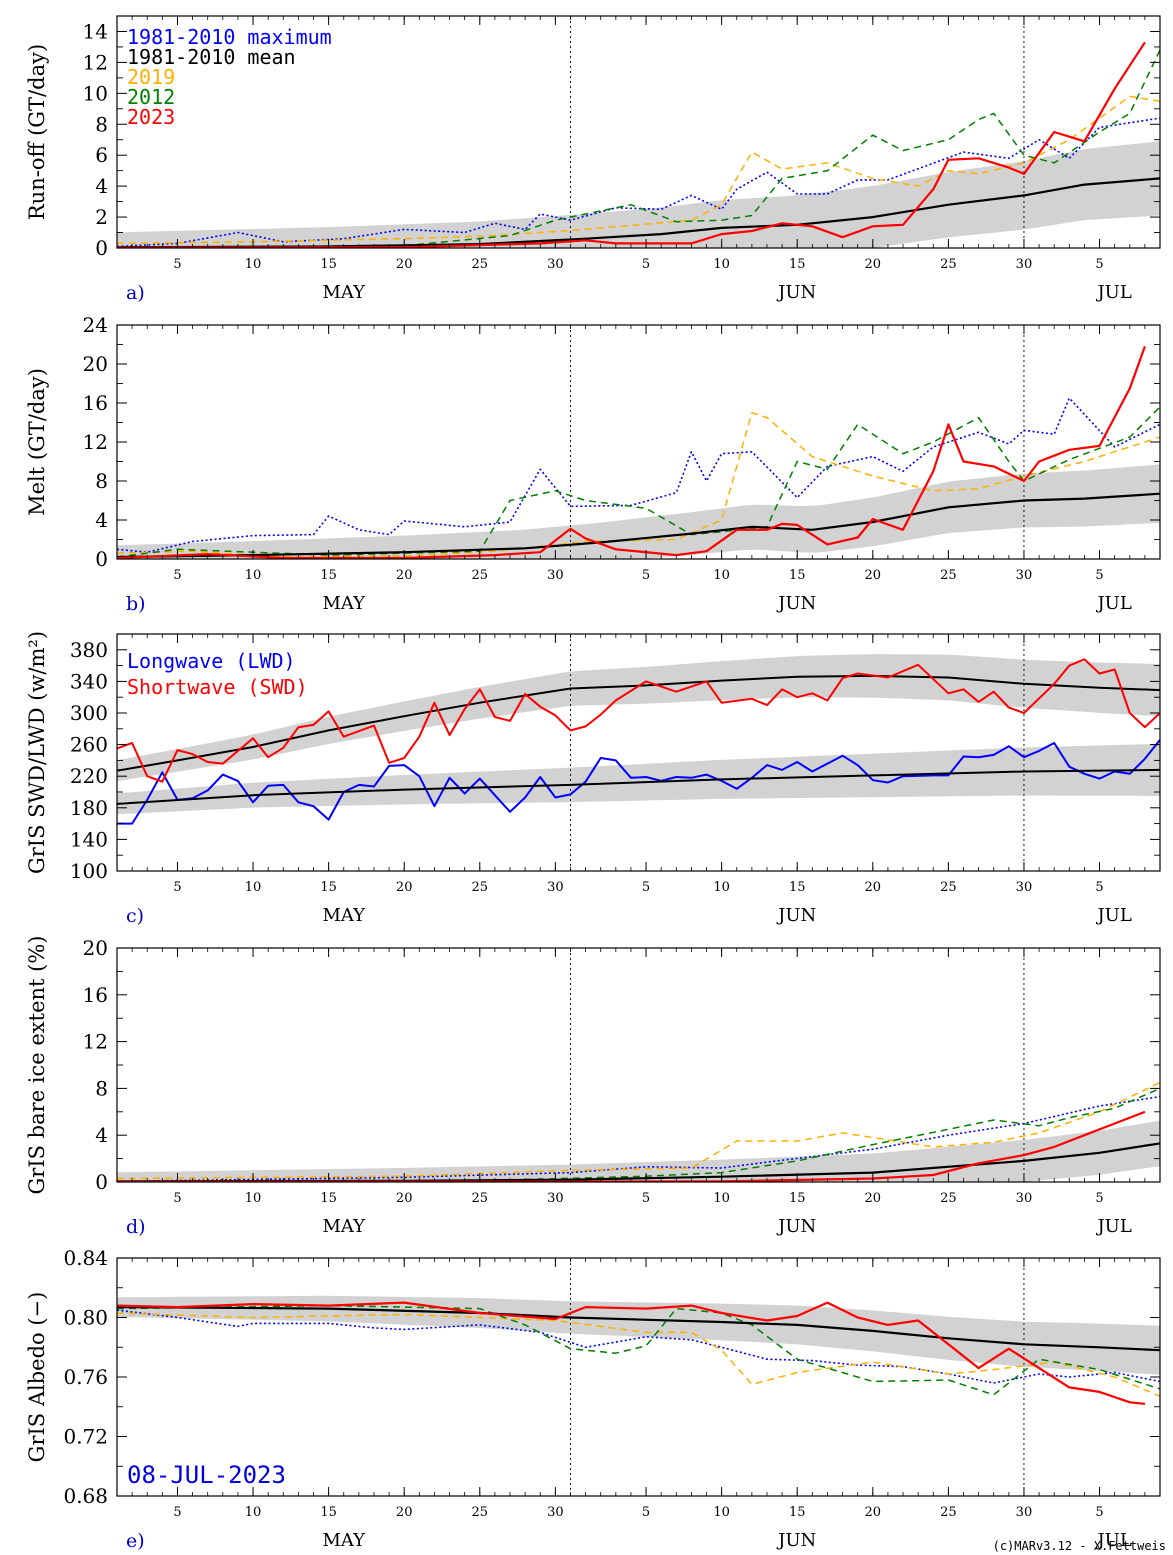 This screenshot has height=1555, width=1173. Describe the element at coordinates (89, 871) in the screenshot. I see `y-tick-label: 100` at that location.